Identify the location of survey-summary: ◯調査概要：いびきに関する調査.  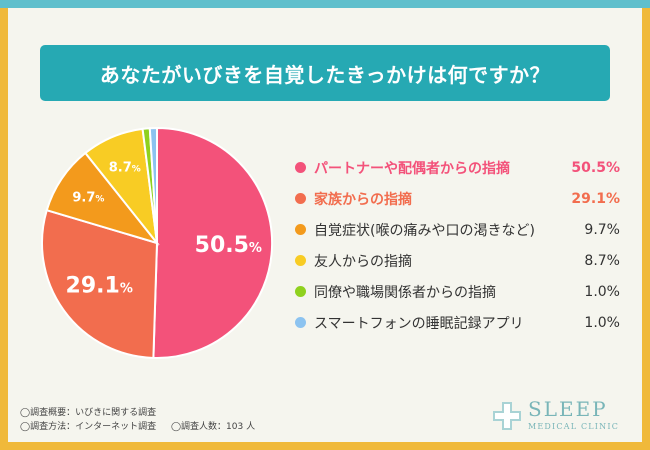
(88, 413).